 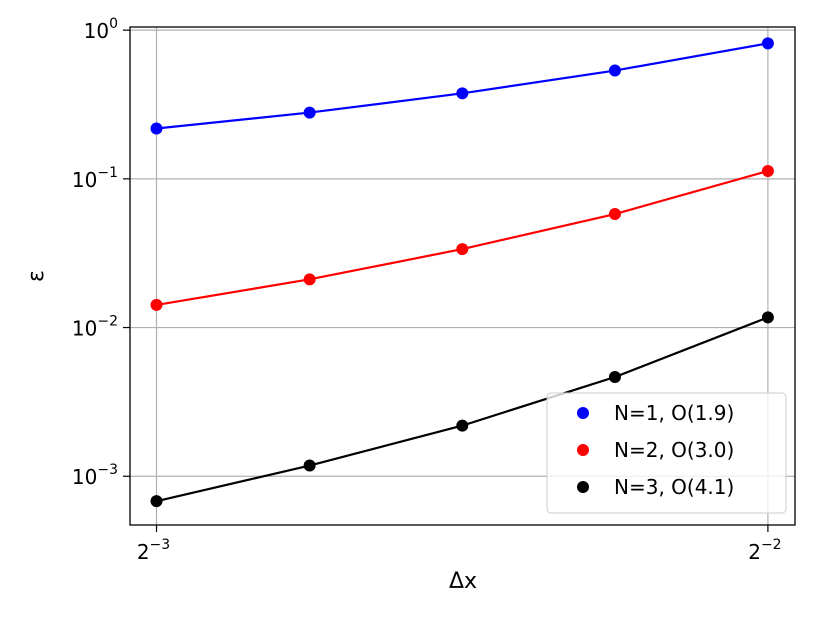 What do you see at coordinates (674, 487) in the screenshot?
I see `legend-label-3: N=3, O(4.1)` at bounding box center [674, 487].